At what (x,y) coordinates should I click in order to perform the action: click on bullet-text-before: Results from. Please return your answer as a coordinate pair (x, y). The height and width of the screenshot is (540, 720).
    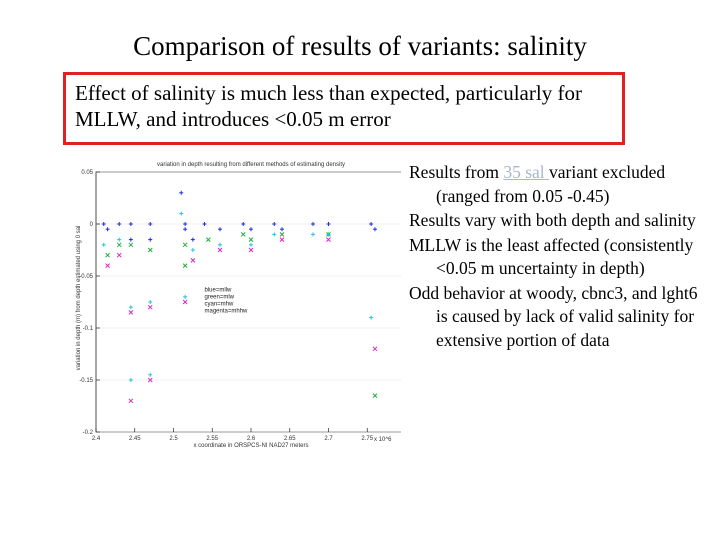
    Looking at the image, I should click on (456, 172).